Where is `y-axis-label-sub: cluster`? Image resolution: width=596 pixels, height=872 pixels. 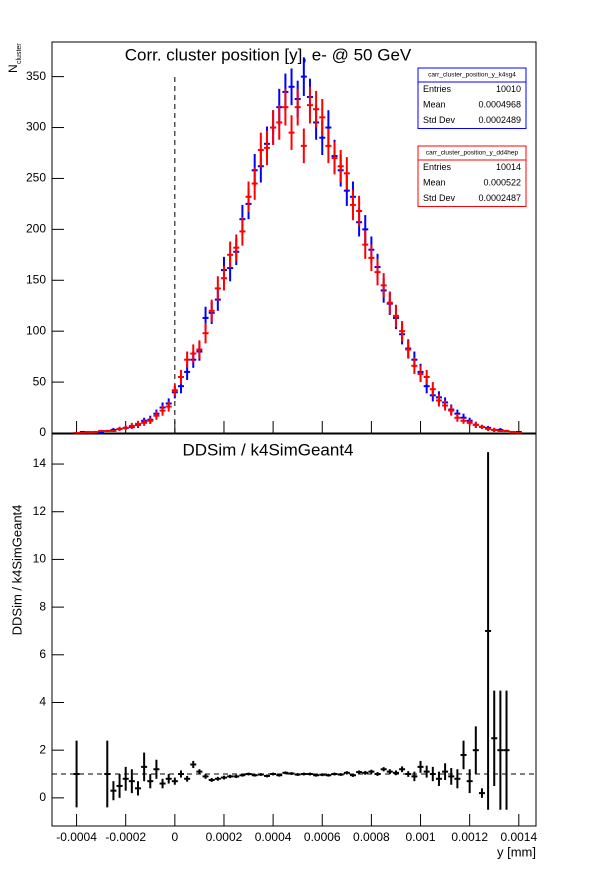
y-axis-label-sub: cluster is located at coordinates (19, 53).